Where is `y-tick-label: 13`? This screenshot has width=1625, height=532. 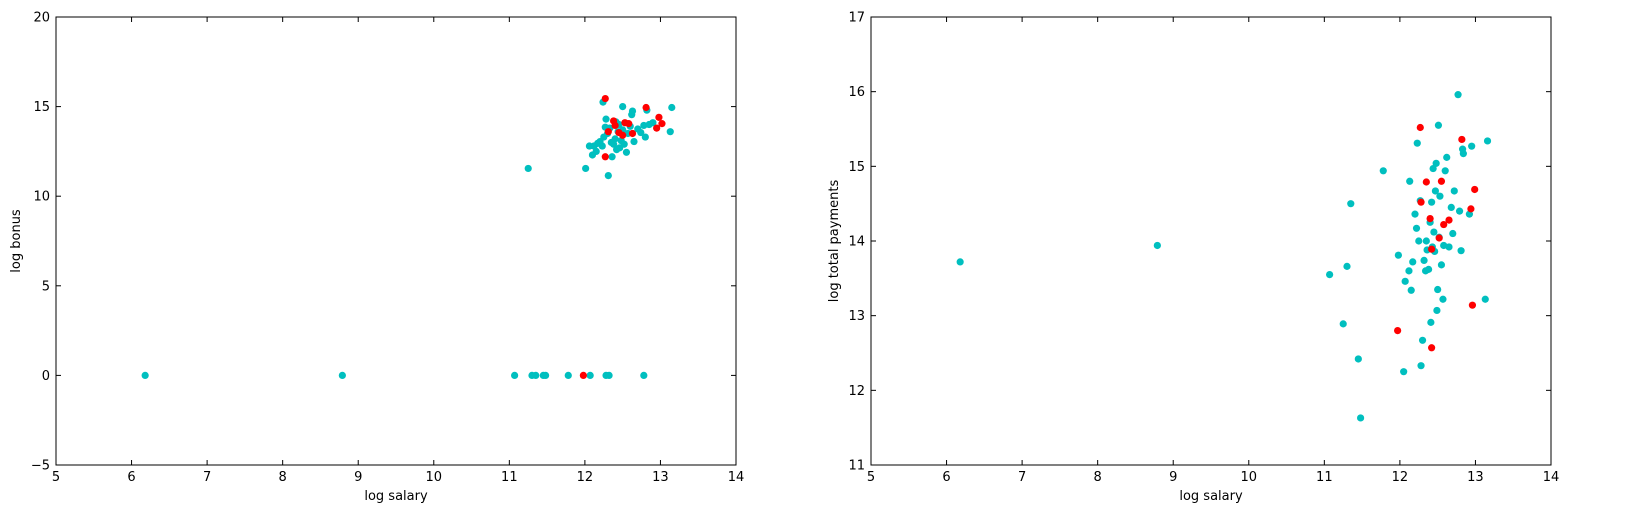
y-tick-label: 13 is located at coordinates (856, 316).